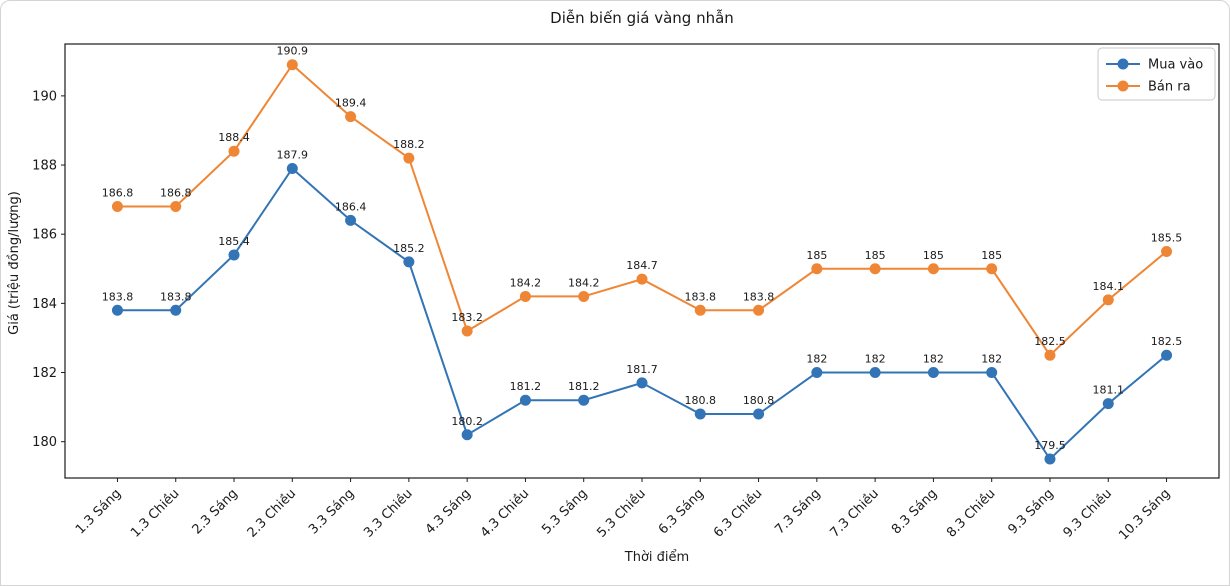  Describe the element at coordinates (467, 421) in the screenshot. I see `data-point-label-mua-vao: 180.2` at that location.